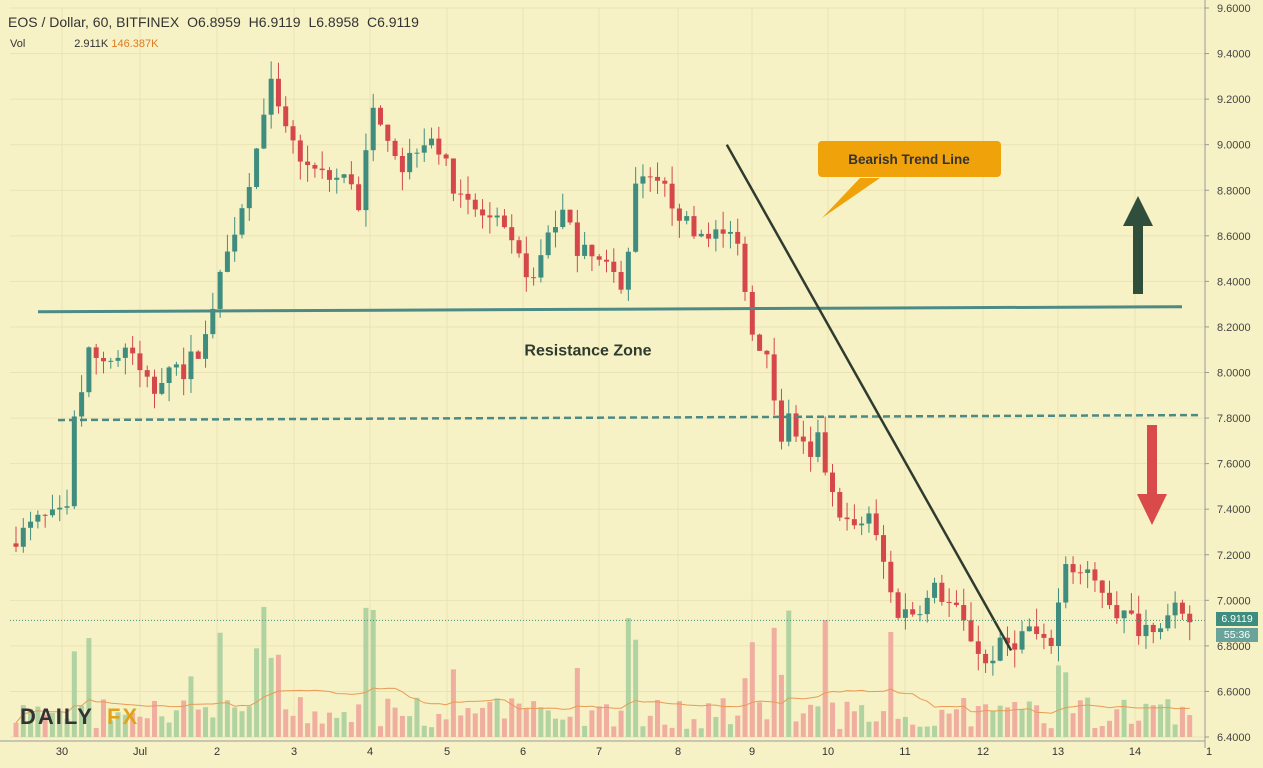 Image resolution: width=1263 pixels, height=768 pixels. Describe the element at coordinates (828, 752) in the screenshot. I see `time-tick-label: 10` at that location.